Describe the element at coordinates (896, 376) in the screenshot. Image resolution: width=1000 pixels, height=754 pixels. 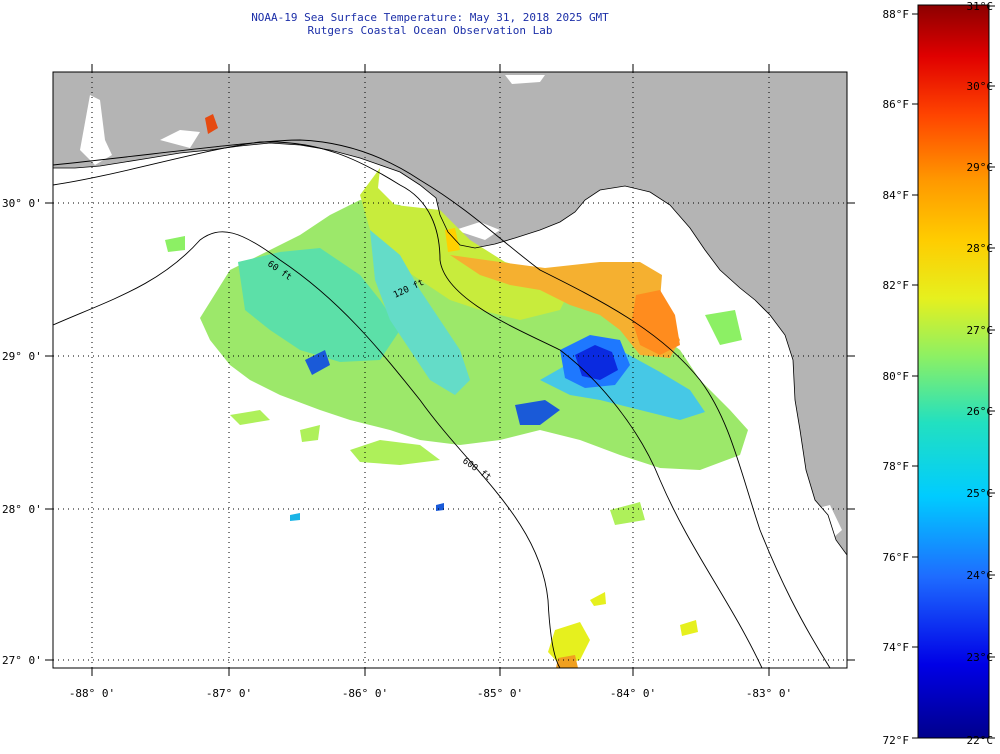
I see `colorbar-f-80: 80°F` at that location.